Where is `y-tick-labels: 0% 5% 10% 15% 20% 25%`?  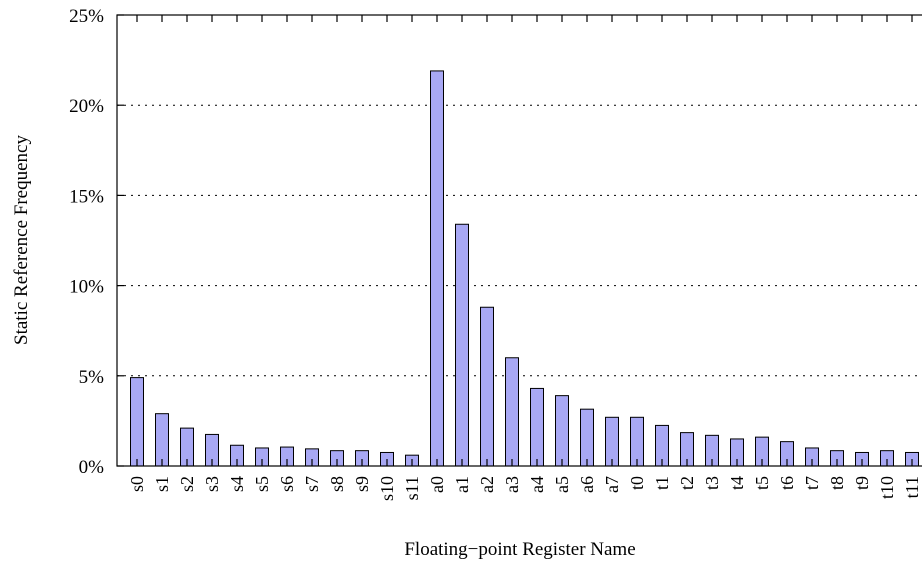
y-tick-labels: 0% 5% 10% 15% 20% 25% is located at coordinates (86, 242).